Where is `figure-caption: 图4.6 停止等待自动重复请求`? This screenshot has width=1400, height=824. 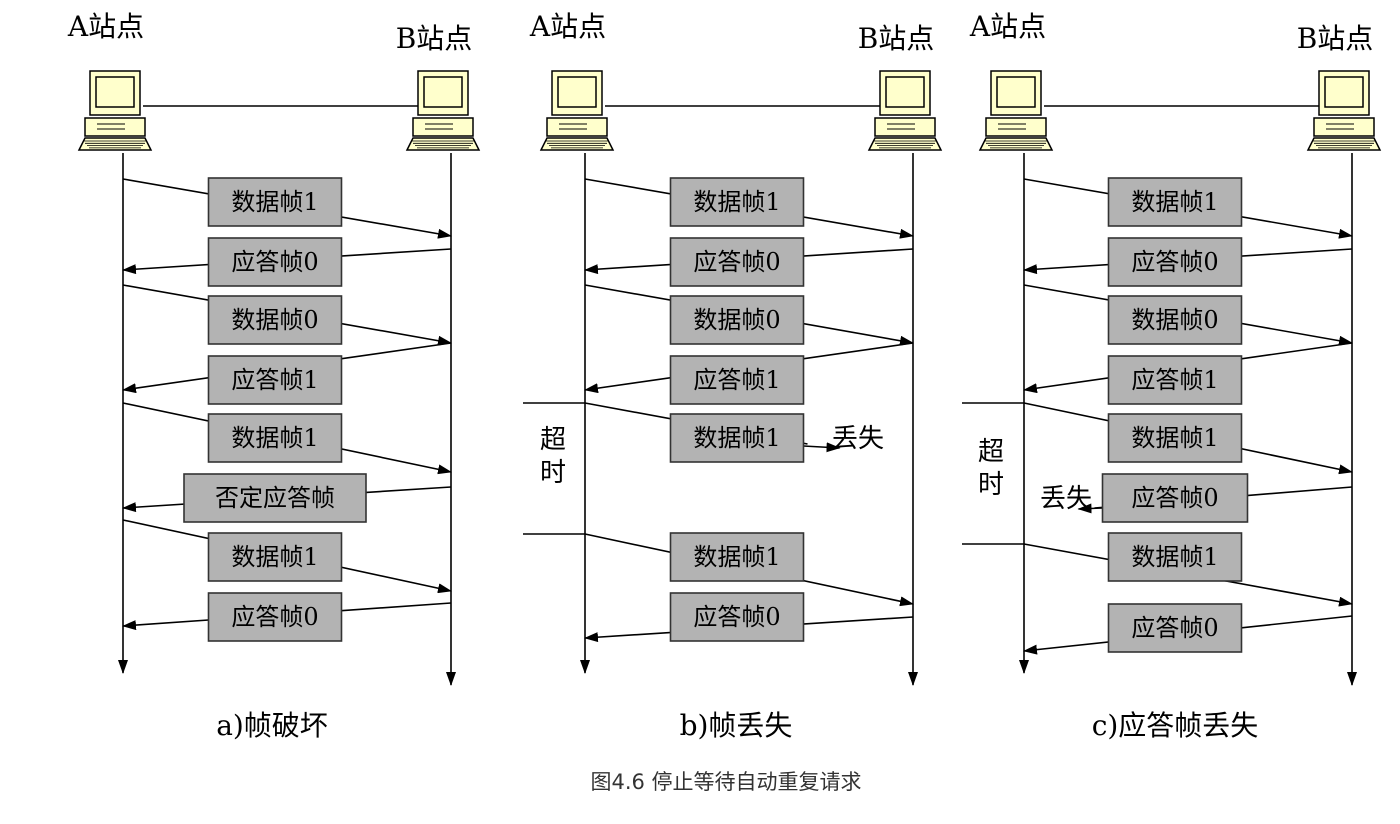 figure-caption: 图4.6 停止等待自动重复请求 is located at coordinates (726, 782).